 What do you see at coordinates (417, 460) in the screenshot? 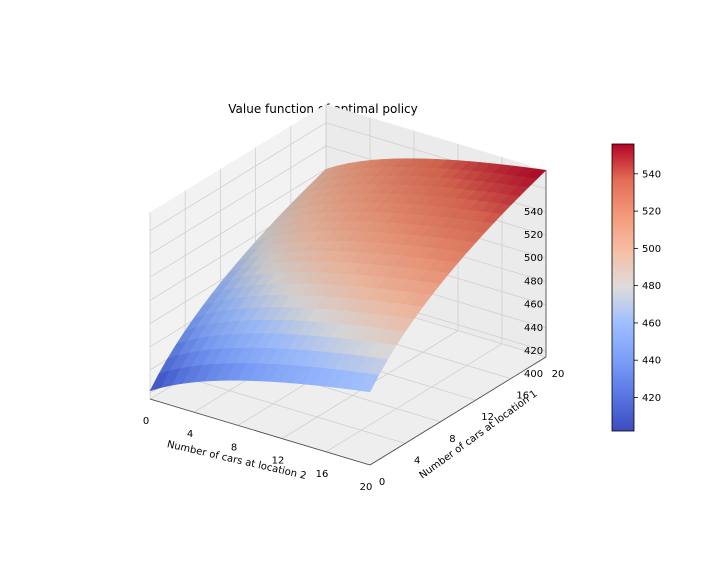
I see `y-tick-label: 4` at bounding box center [417, 460].